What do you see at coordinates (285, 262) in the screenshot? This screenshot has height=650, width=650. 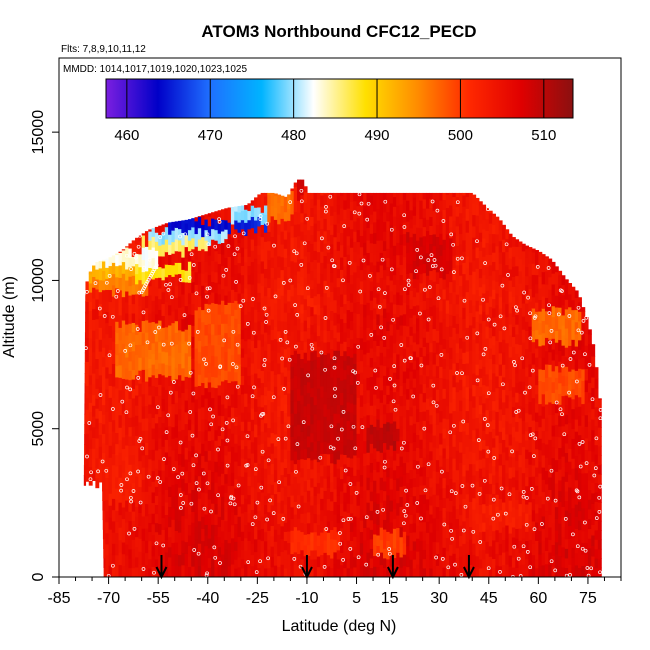 I see `heat-cell-1999` at bounding box center [285, 262].